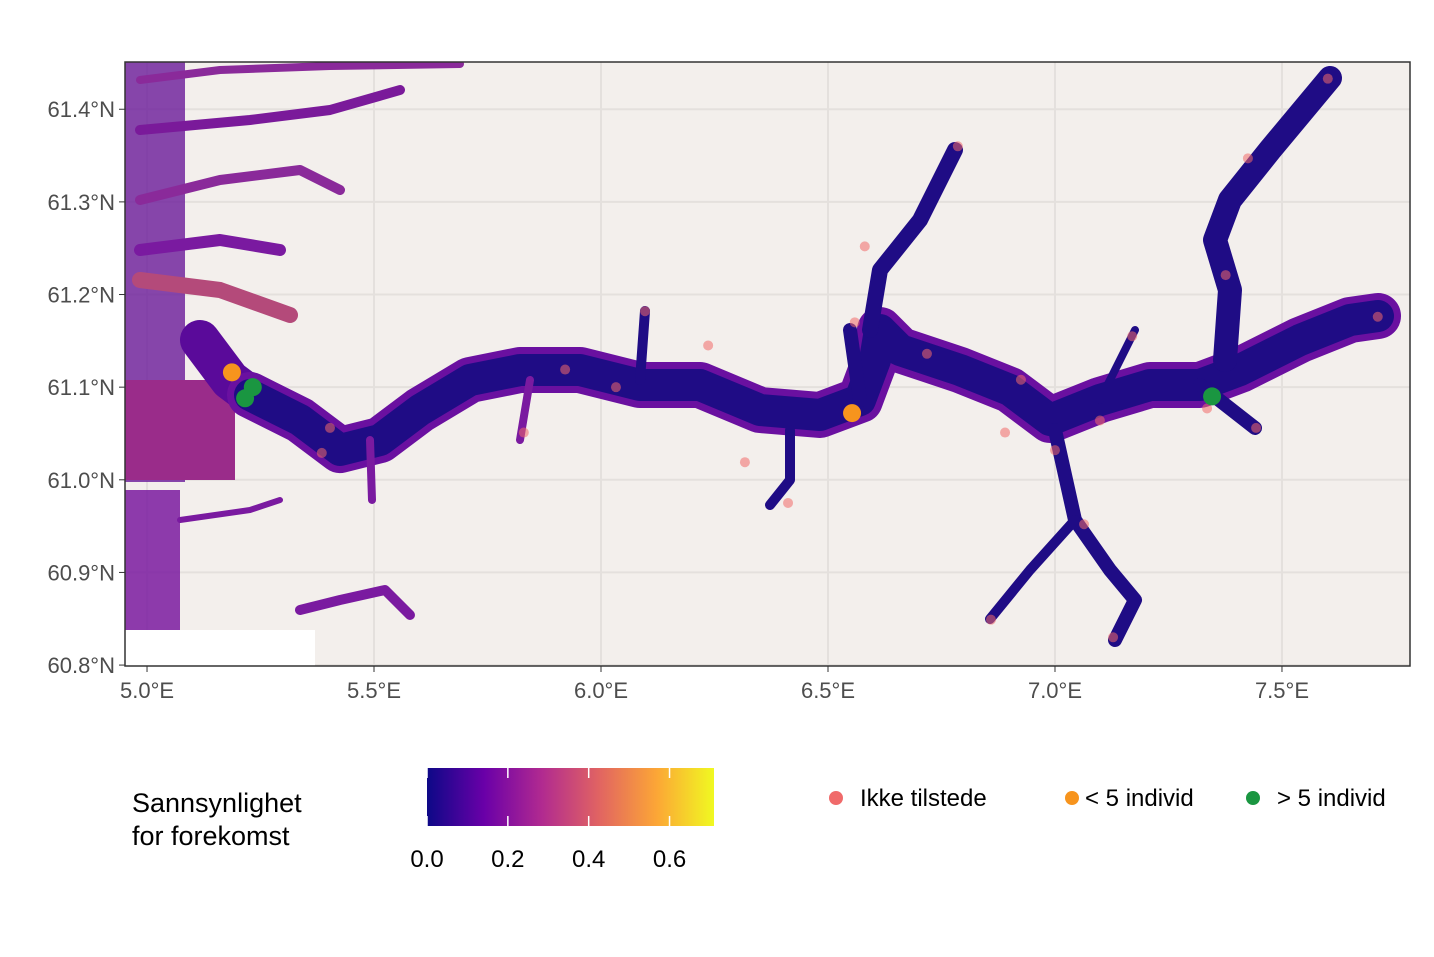 The width and height of the screenshot is (1434, 957). Describe the element at coordinates (669, 859) in the screenshot. I see `colorbar-tick-label: 0.6` at that location.